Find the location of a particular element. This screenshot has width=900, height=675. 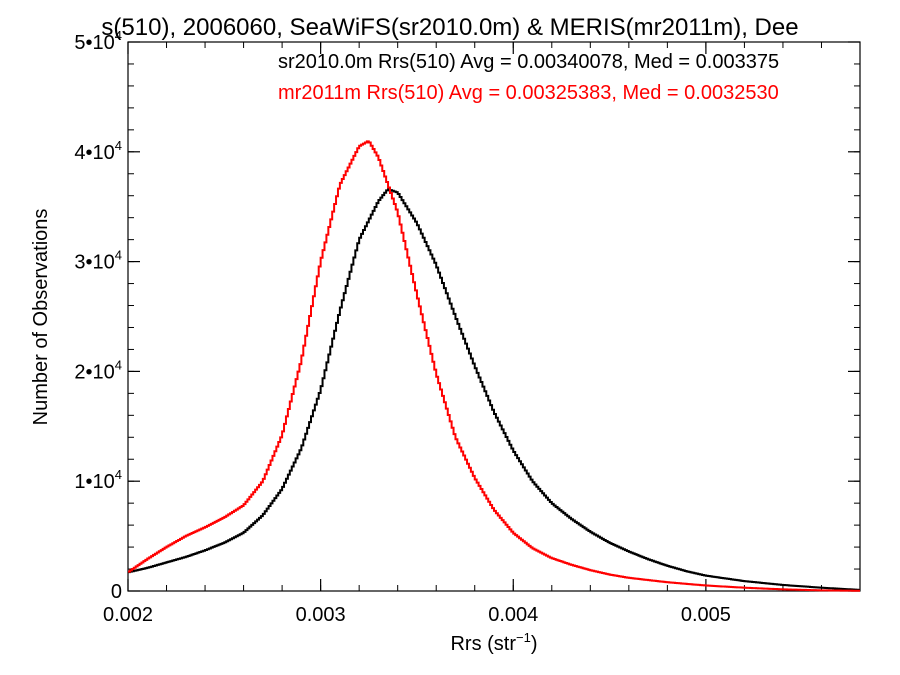

y-tick-label: 1•104 is located at coordinates (98, 480).